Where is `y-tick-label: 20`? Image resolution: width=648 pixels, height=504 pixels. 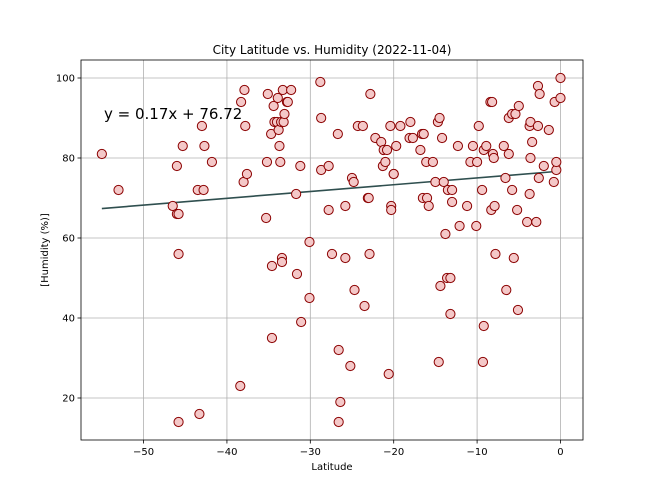
y-tick-label: 20 is located at coordinates (68, 399).